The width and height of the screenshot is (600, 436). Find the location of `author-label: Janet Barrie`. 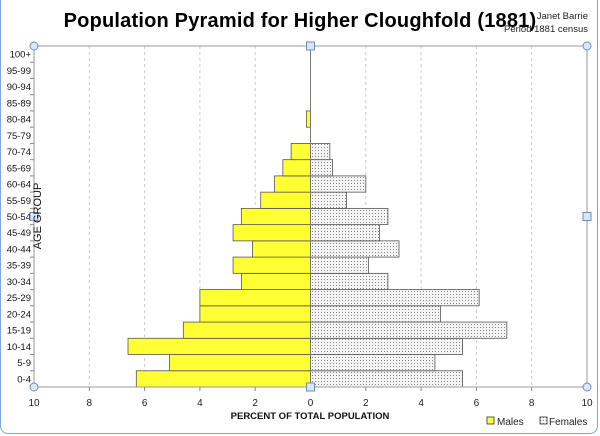

author-label: Janet Barrie is located at coordinates (562, 16).